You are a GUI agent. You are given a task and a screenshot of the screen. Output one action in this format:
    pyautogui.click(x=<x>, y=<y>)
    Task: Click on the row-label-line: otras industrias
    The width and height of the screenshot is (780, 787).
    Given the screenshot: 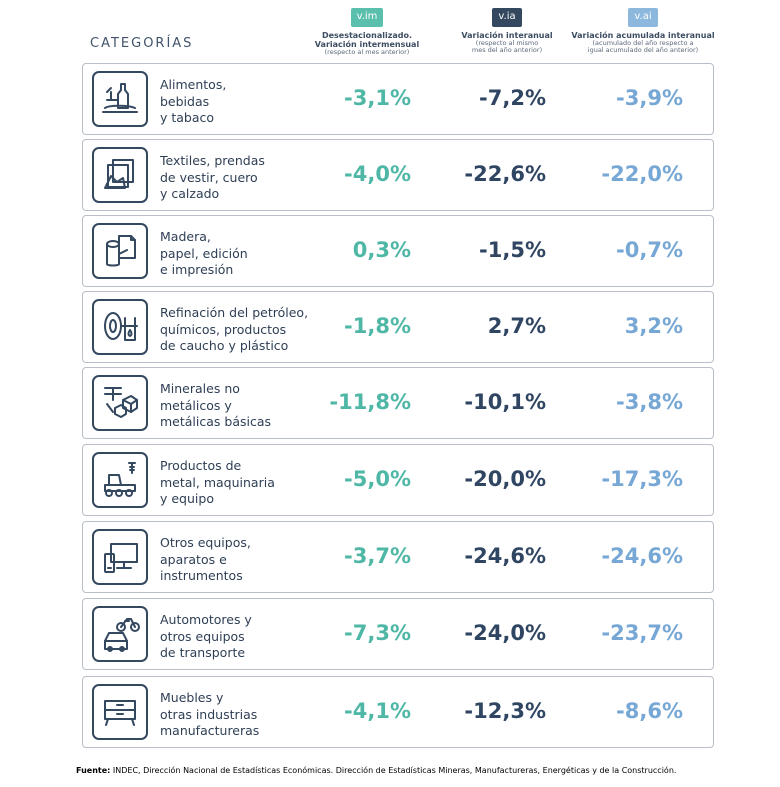 What is the action you would take?
    pyautogui.click(x=209, y=714)
    